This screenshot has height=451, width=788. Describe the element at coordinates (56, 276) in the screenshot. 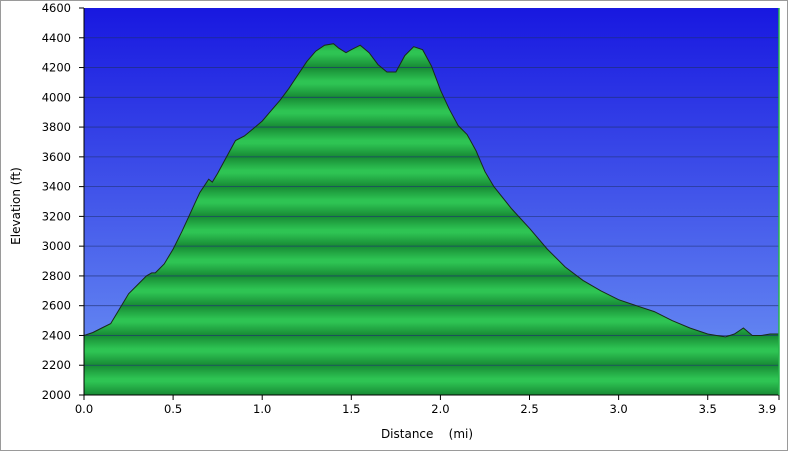

I see `y-tick-label: 2800` at that location.